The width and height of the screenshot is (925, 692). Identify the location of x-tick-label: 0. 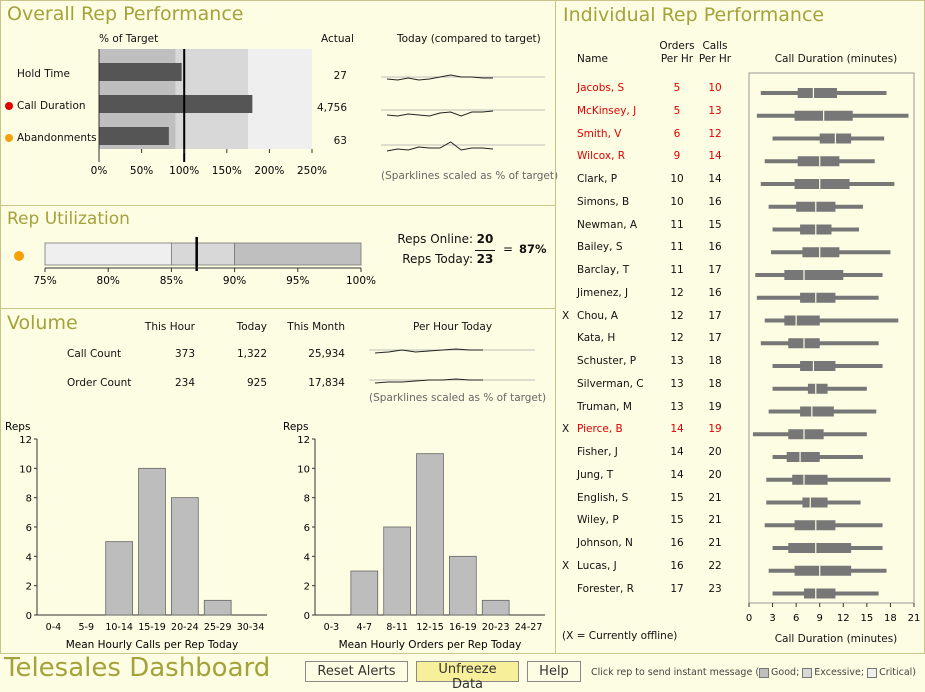
(749, 618).